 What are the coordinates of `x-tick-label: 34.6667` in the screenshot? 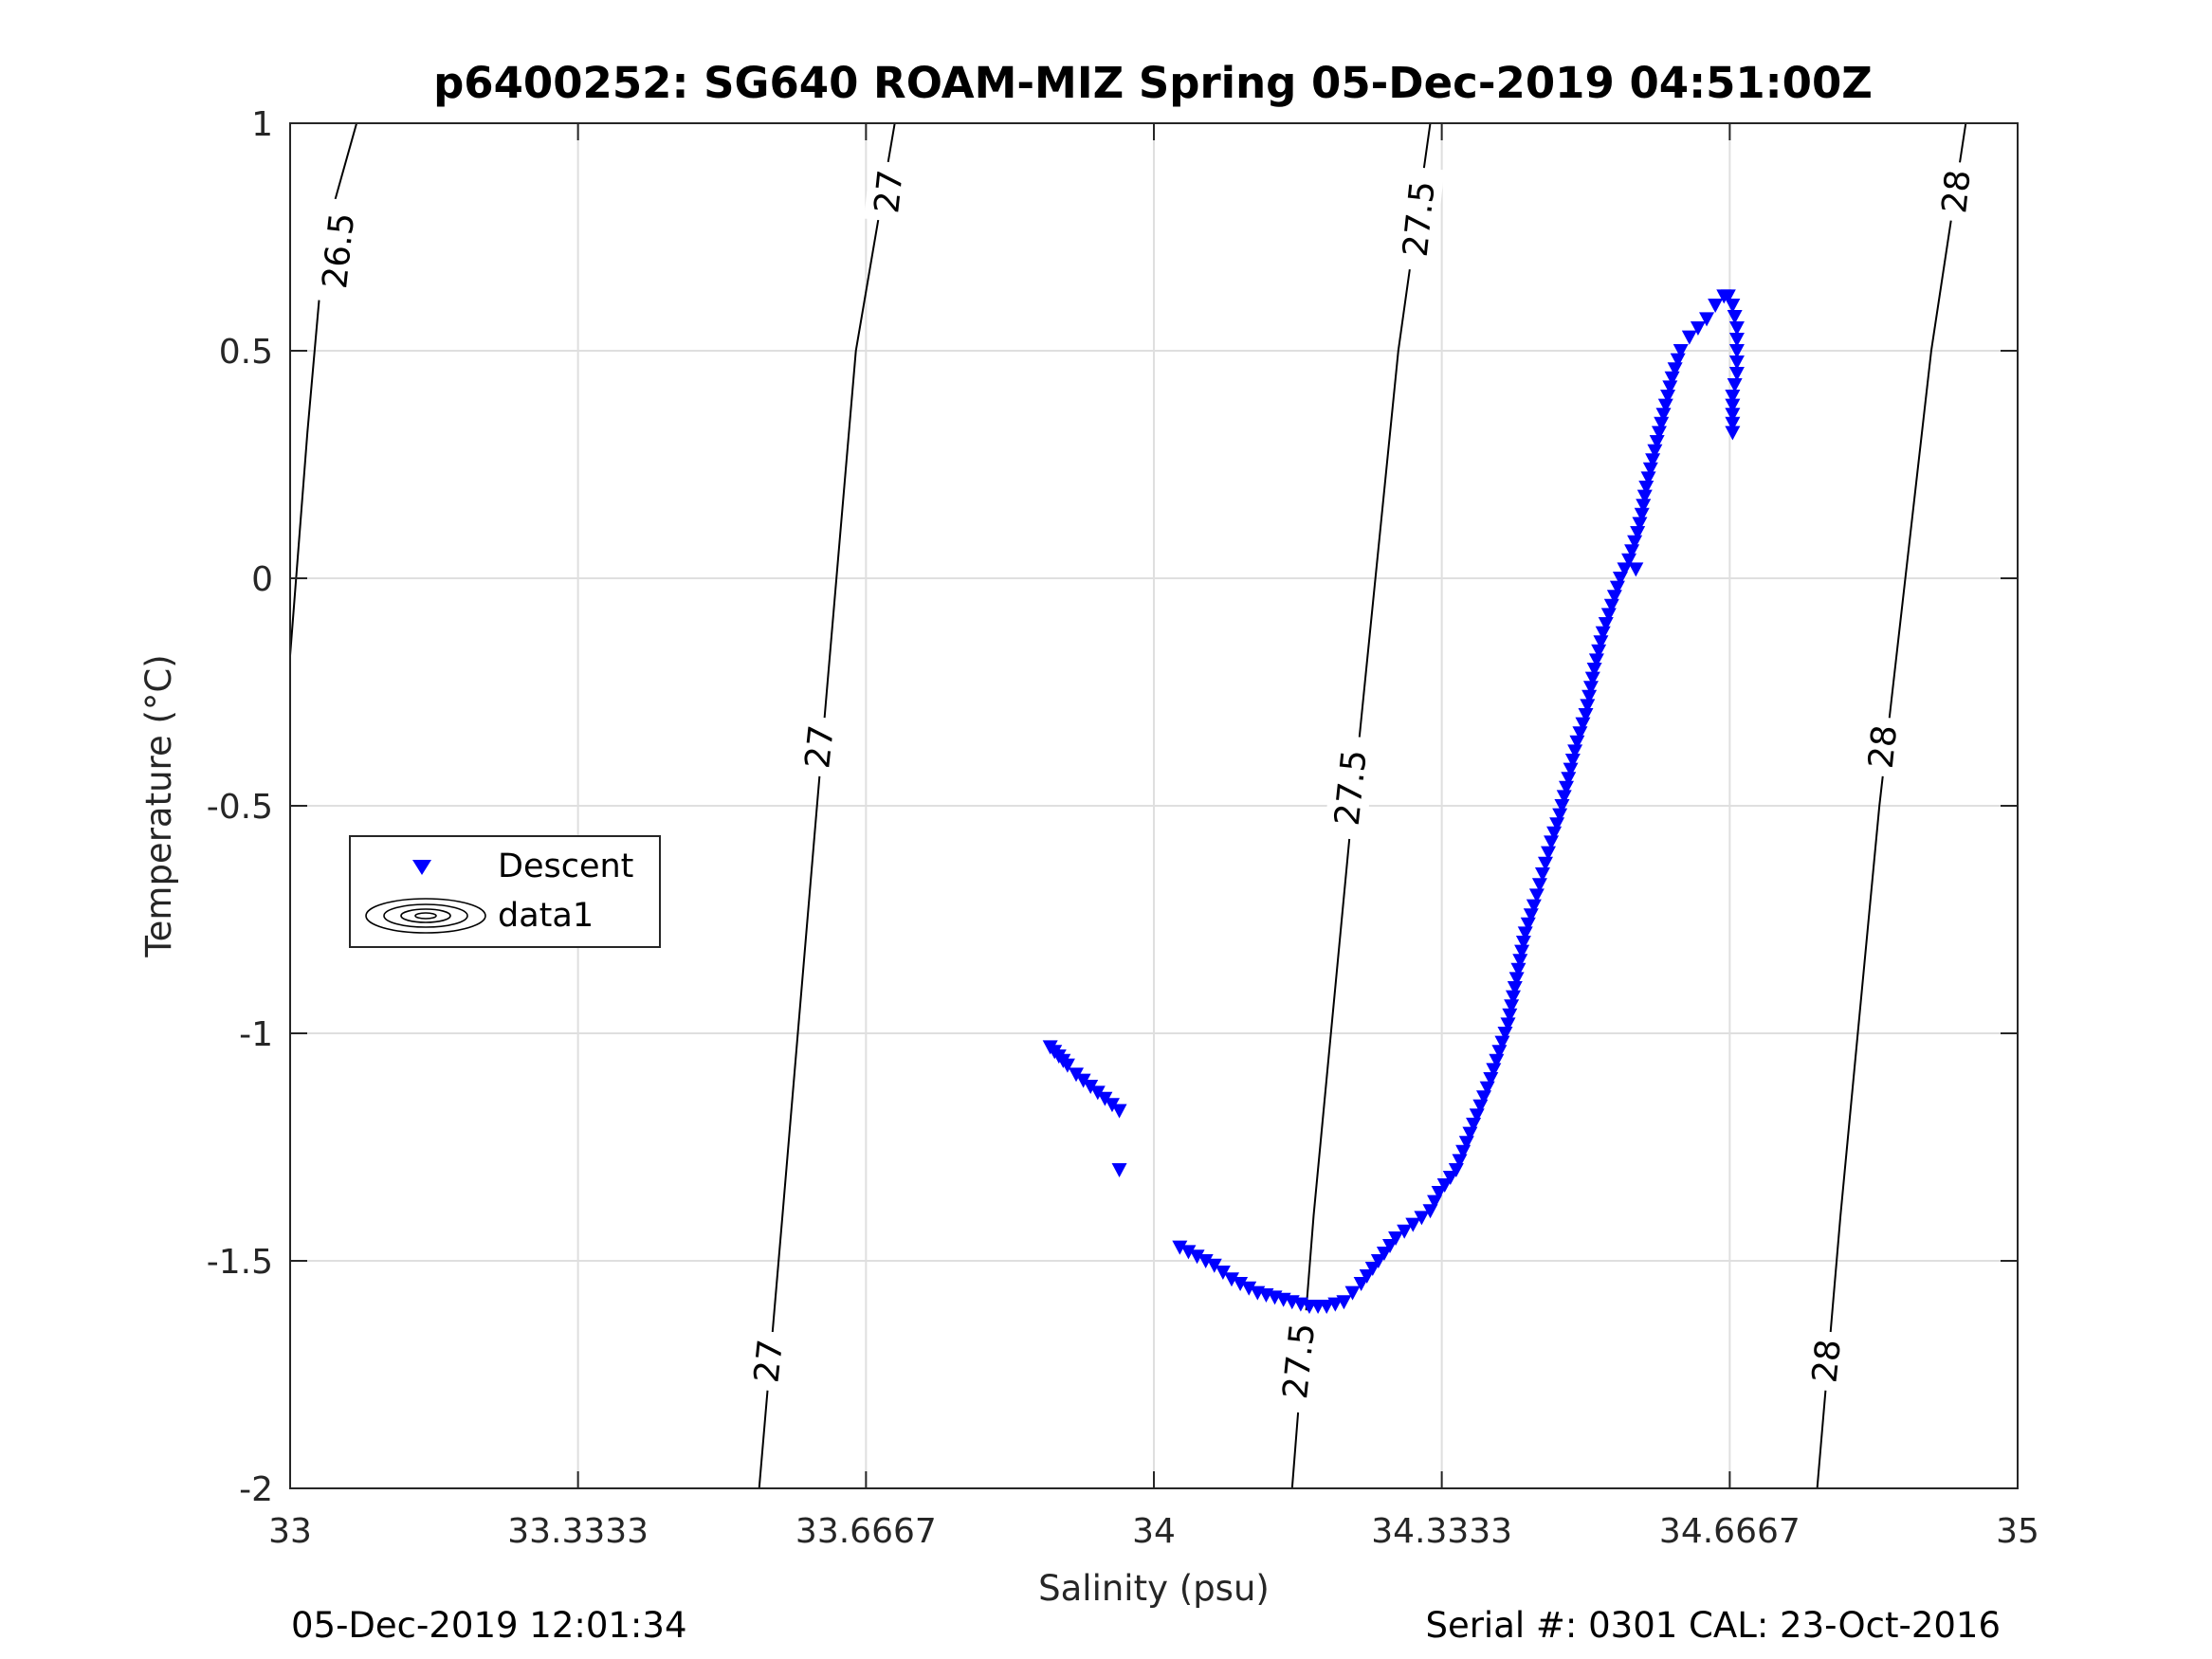 It's located at (1730, 1531).